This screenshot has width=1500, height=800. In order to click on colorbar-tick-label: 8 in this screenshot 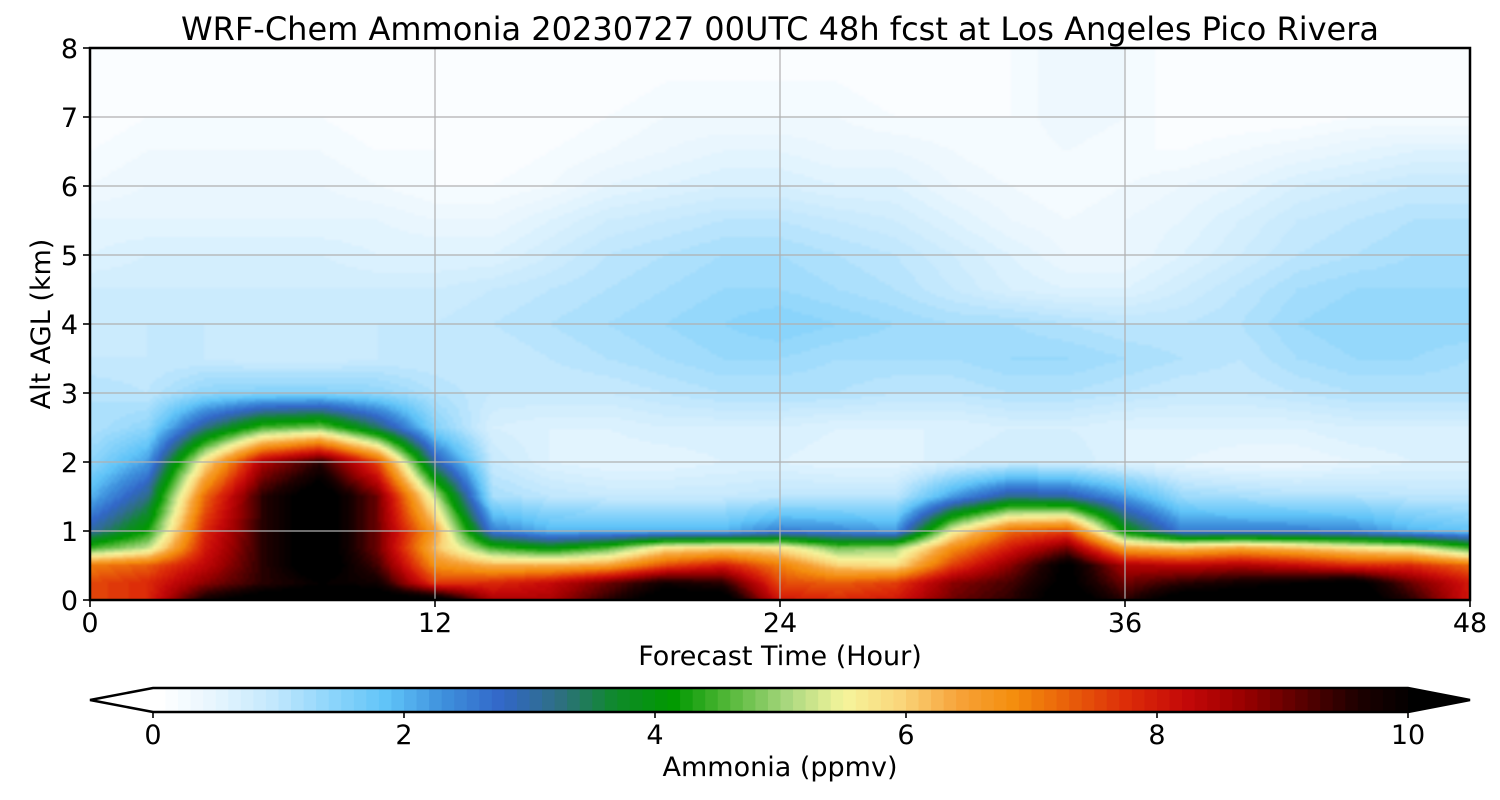, I will do `click(1156, 735)`.